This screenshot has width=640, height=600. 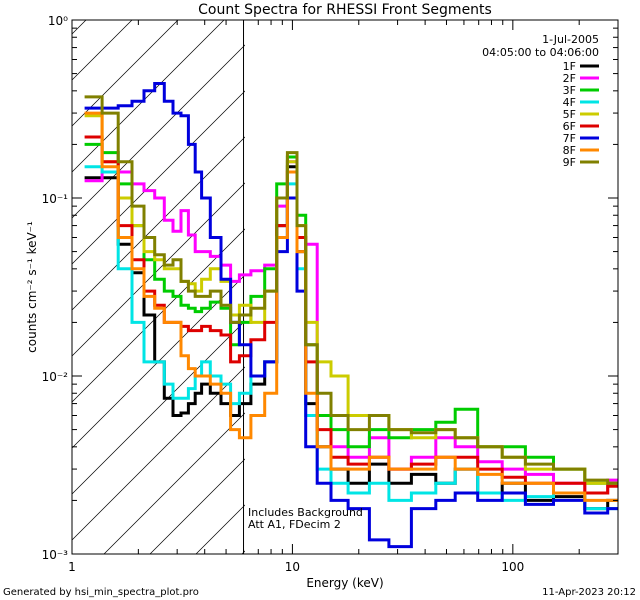 I want to click on legend-label-4F: 4F, so click(x=569, y=102).